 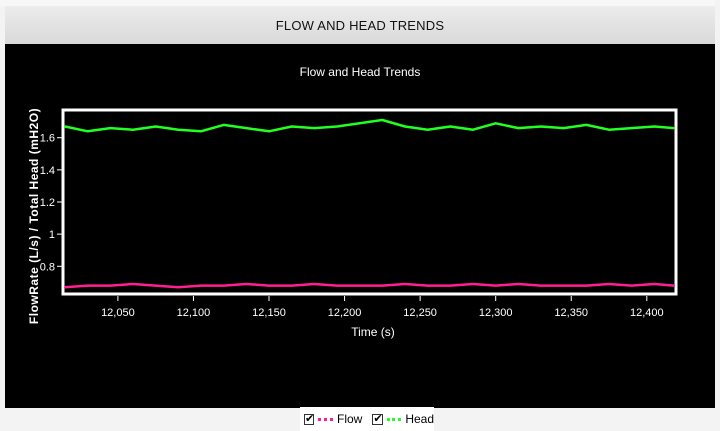 What do you see at coordinates (47, 267) in the screenshot?
I see `y-tick-label: 0.8` at bounding box center [47, 267].